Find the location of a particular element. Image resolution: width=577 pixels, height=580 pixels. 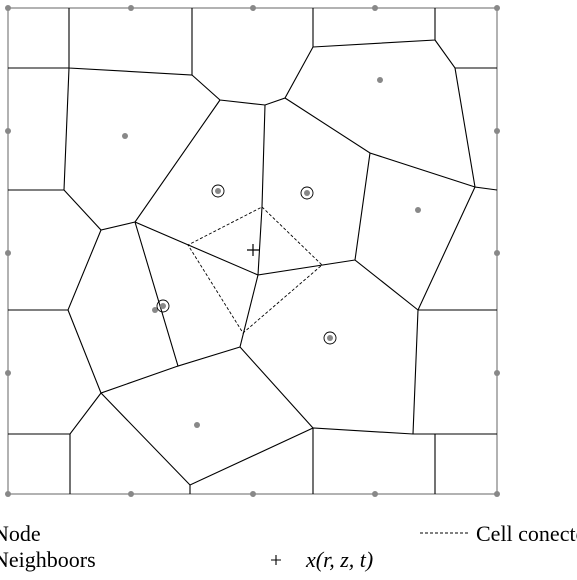

legend-label: x(r, z, t) is located at coordinates (339, 559).